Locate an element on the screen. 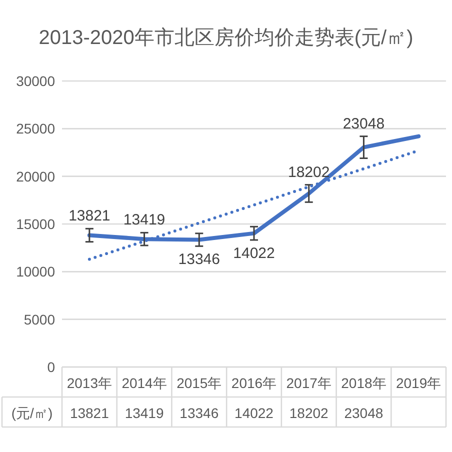  y-tick-label: 20000 is located at coordinates (35, 176).